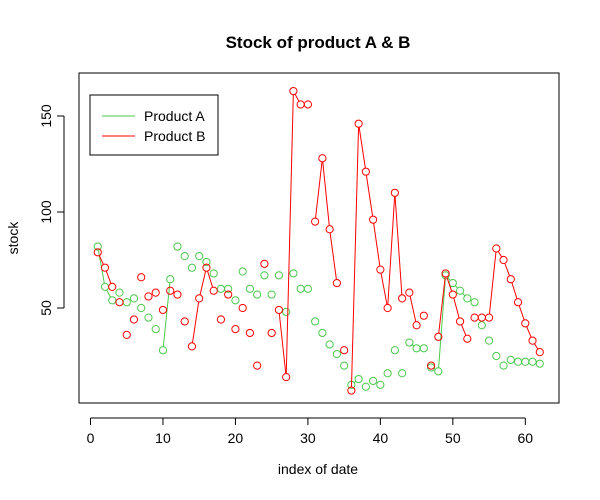  Describe the element at coordinates (174, 116) in the screenshot. I see `legend-label-product-a: Product A` at that location.